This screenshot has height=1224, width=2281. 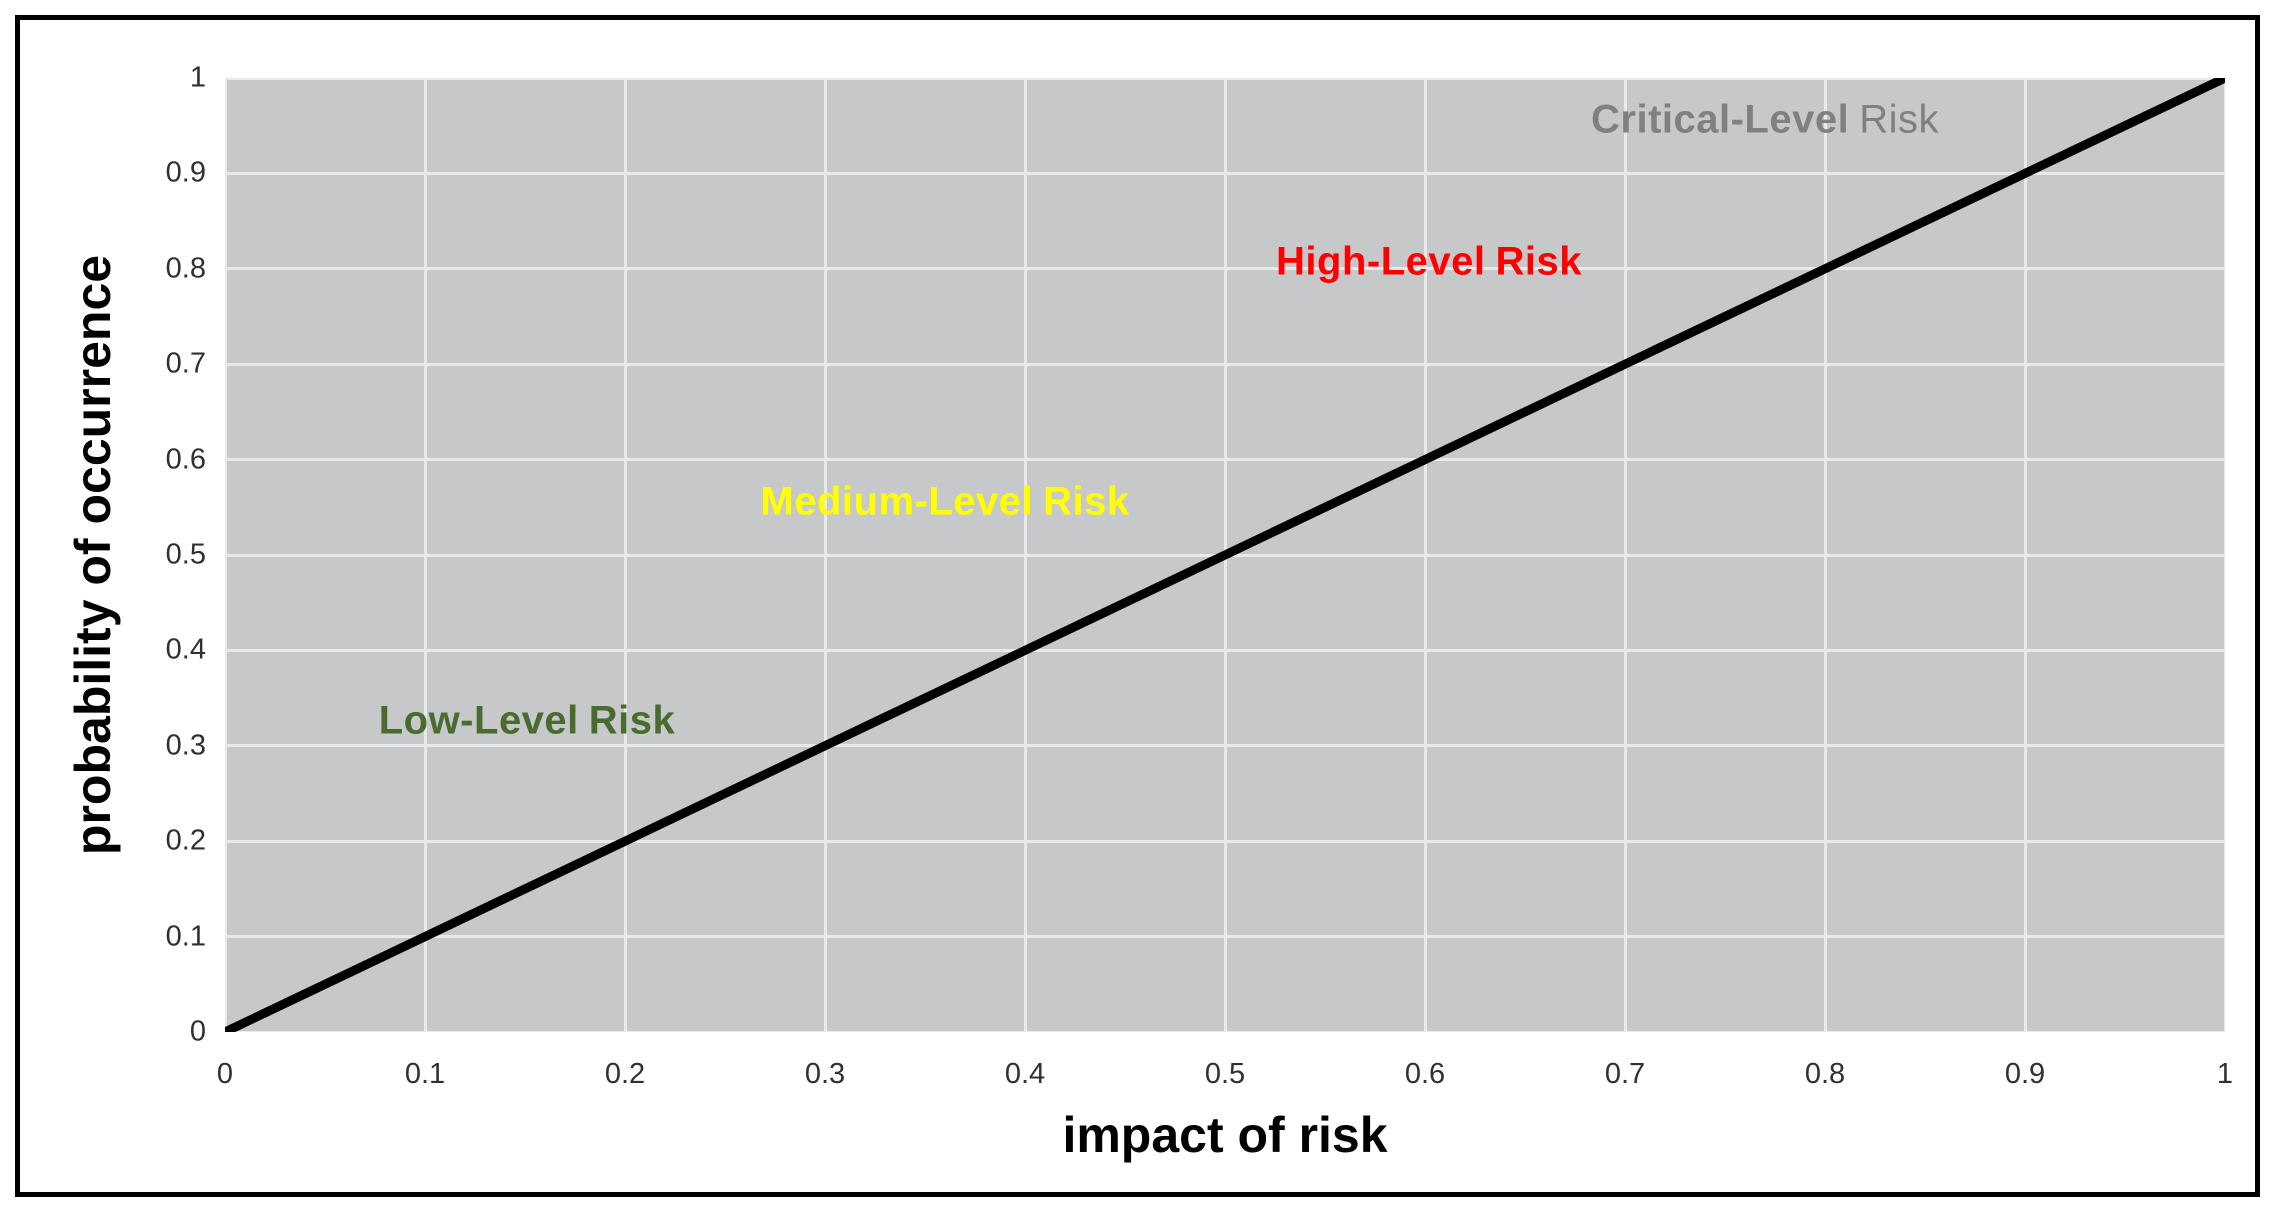 I want to click on y-axis-ticks: 0 0.1 0.2 0.3 0.4 0.5 0.6 0.7 0.8 0.9 1, so click(x=113, y=555).